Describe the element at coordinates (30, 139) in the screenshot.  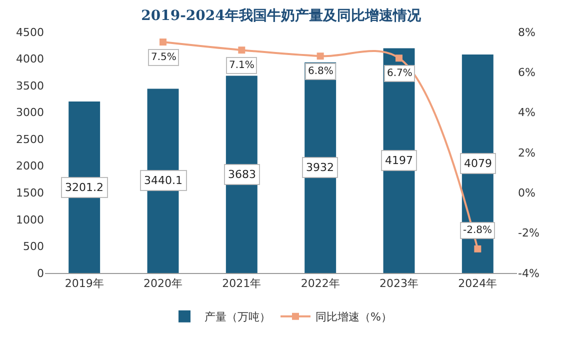
I see `y-tick-label: 2500` at that location.